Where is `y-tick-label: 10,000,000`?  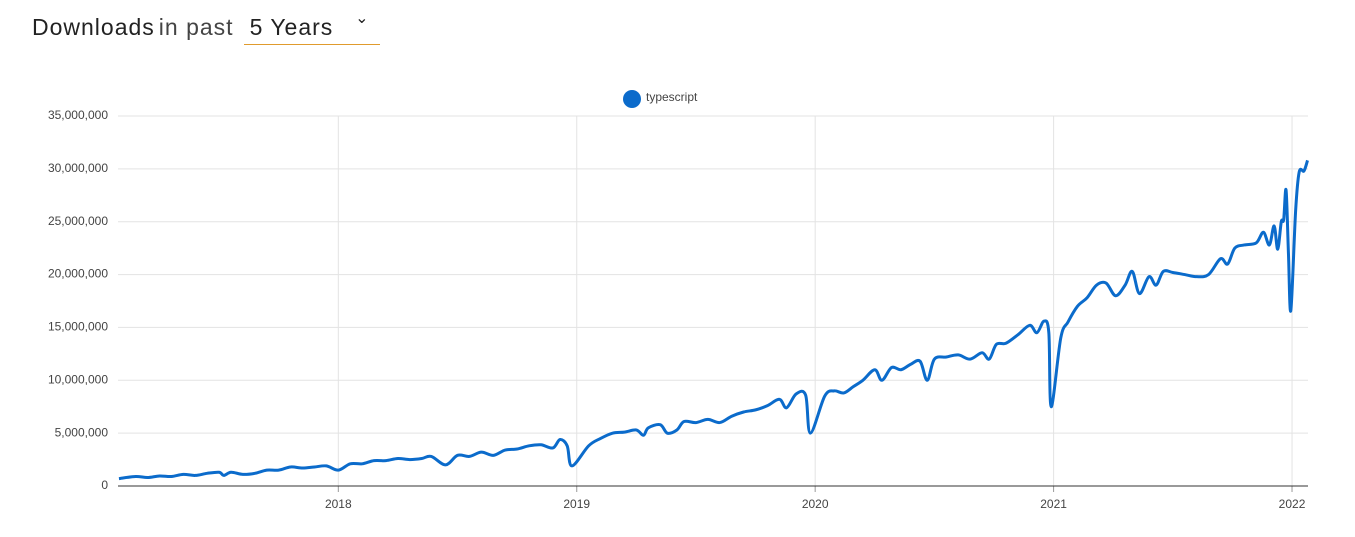 y-tick-label: 10,000,000 is located at coordinates (78, 379).